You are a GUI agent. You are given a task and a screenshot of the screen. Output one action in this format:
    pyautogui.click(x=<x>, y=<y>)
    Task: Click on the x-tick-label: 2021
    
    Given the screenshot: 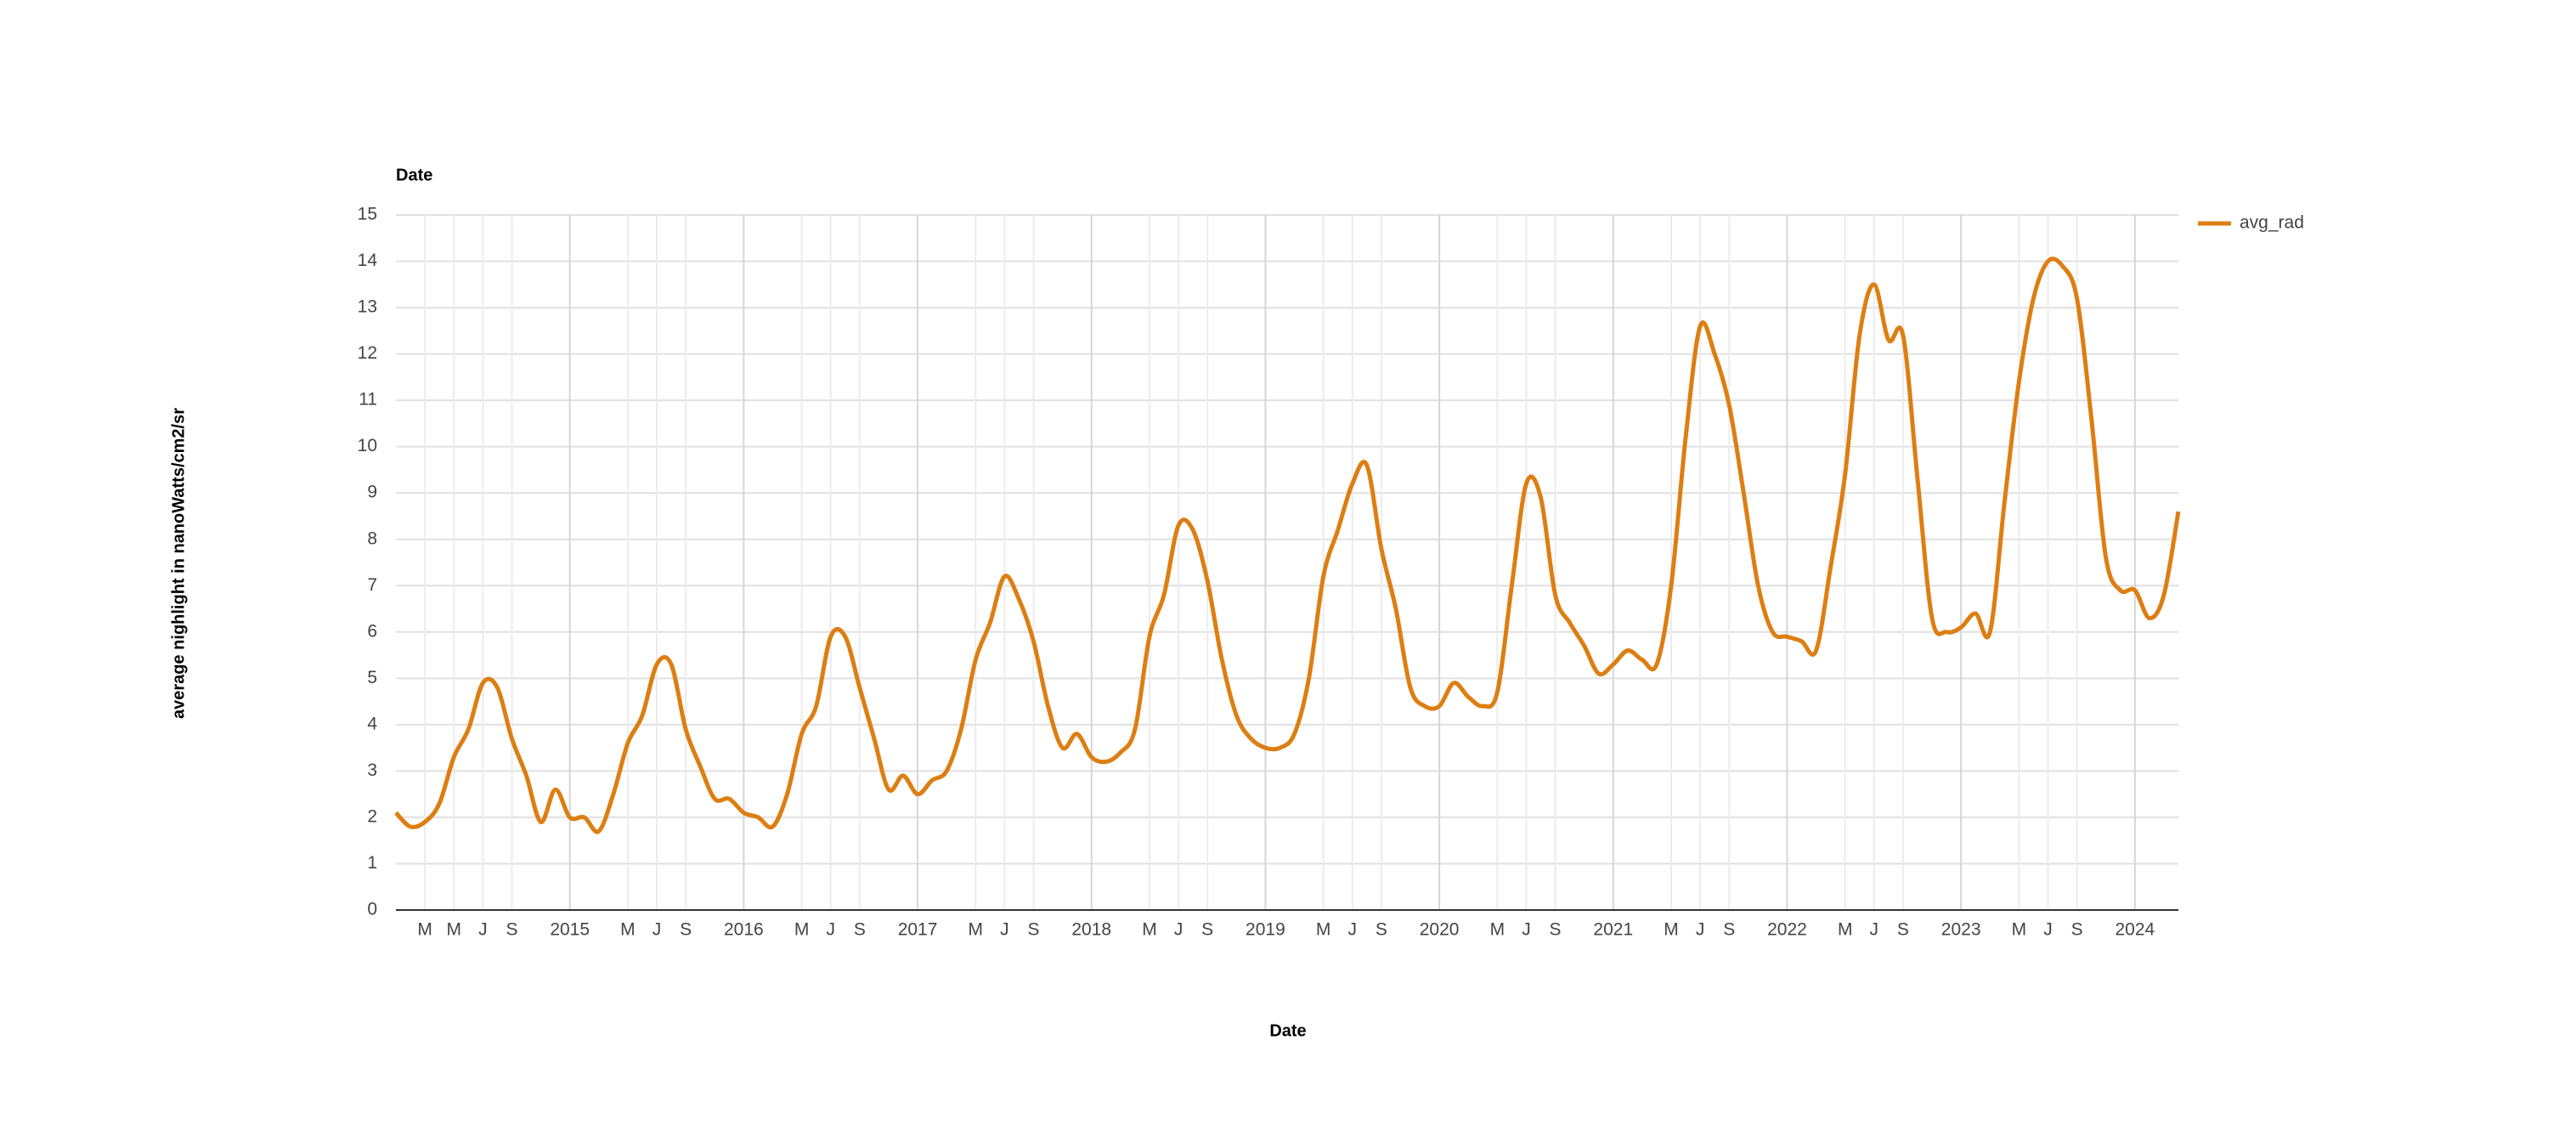 What is the action you would take?
    pyautogui.click(x=1613, y=930)
    